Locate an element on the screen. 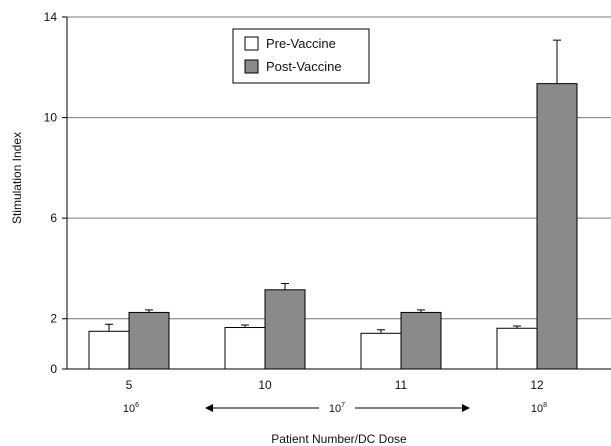 The width and height of the screenshot is (611, 446). y-tick-label-0: 0 is located at coordinates (53, 369).